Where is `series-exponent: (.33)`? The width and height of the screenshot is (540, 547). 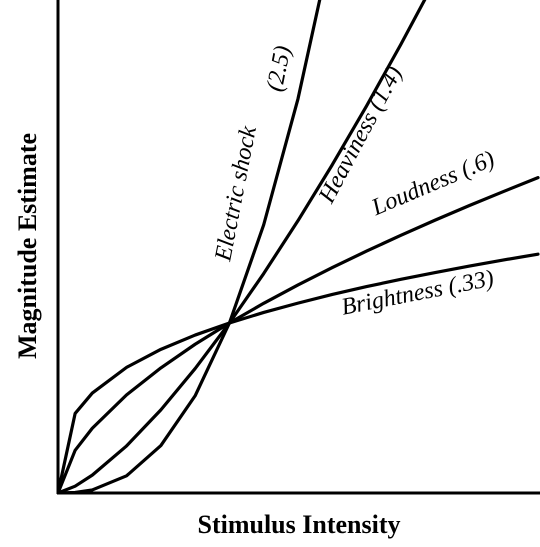 series-exponent: (.33) is located at coordinates (471, 283).